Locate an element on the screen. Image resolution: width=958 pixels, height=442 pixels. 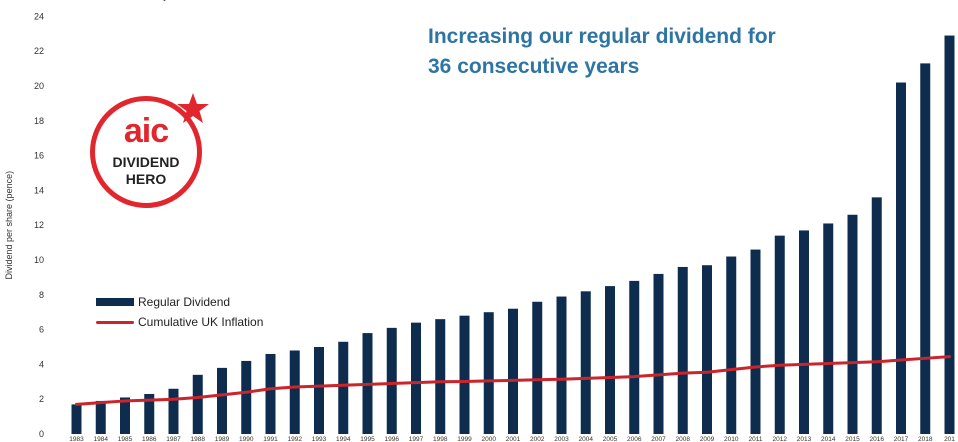
x-tick-label: 2004 is located at coordinates (586, 439).